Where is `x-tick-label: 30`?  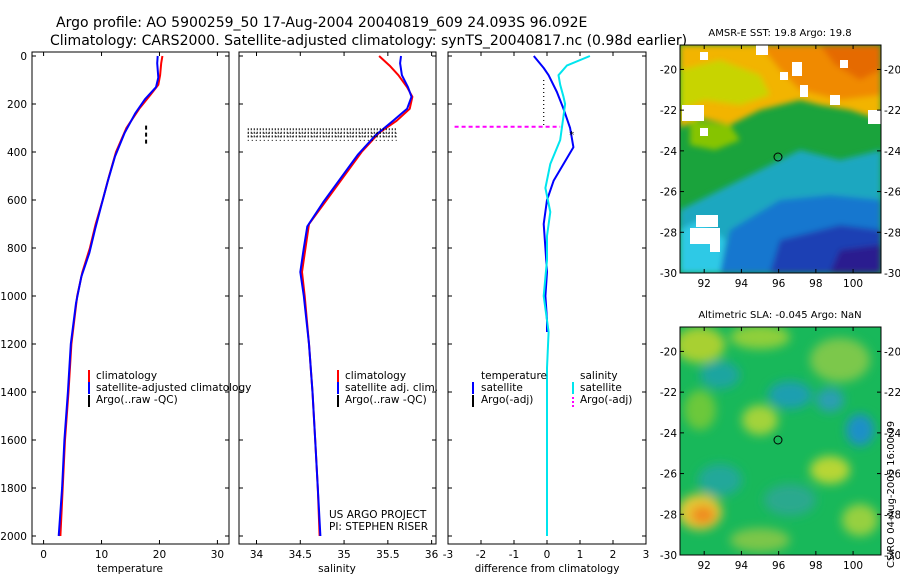
x-tick-label: 30 is located at coordinates (217, 555).